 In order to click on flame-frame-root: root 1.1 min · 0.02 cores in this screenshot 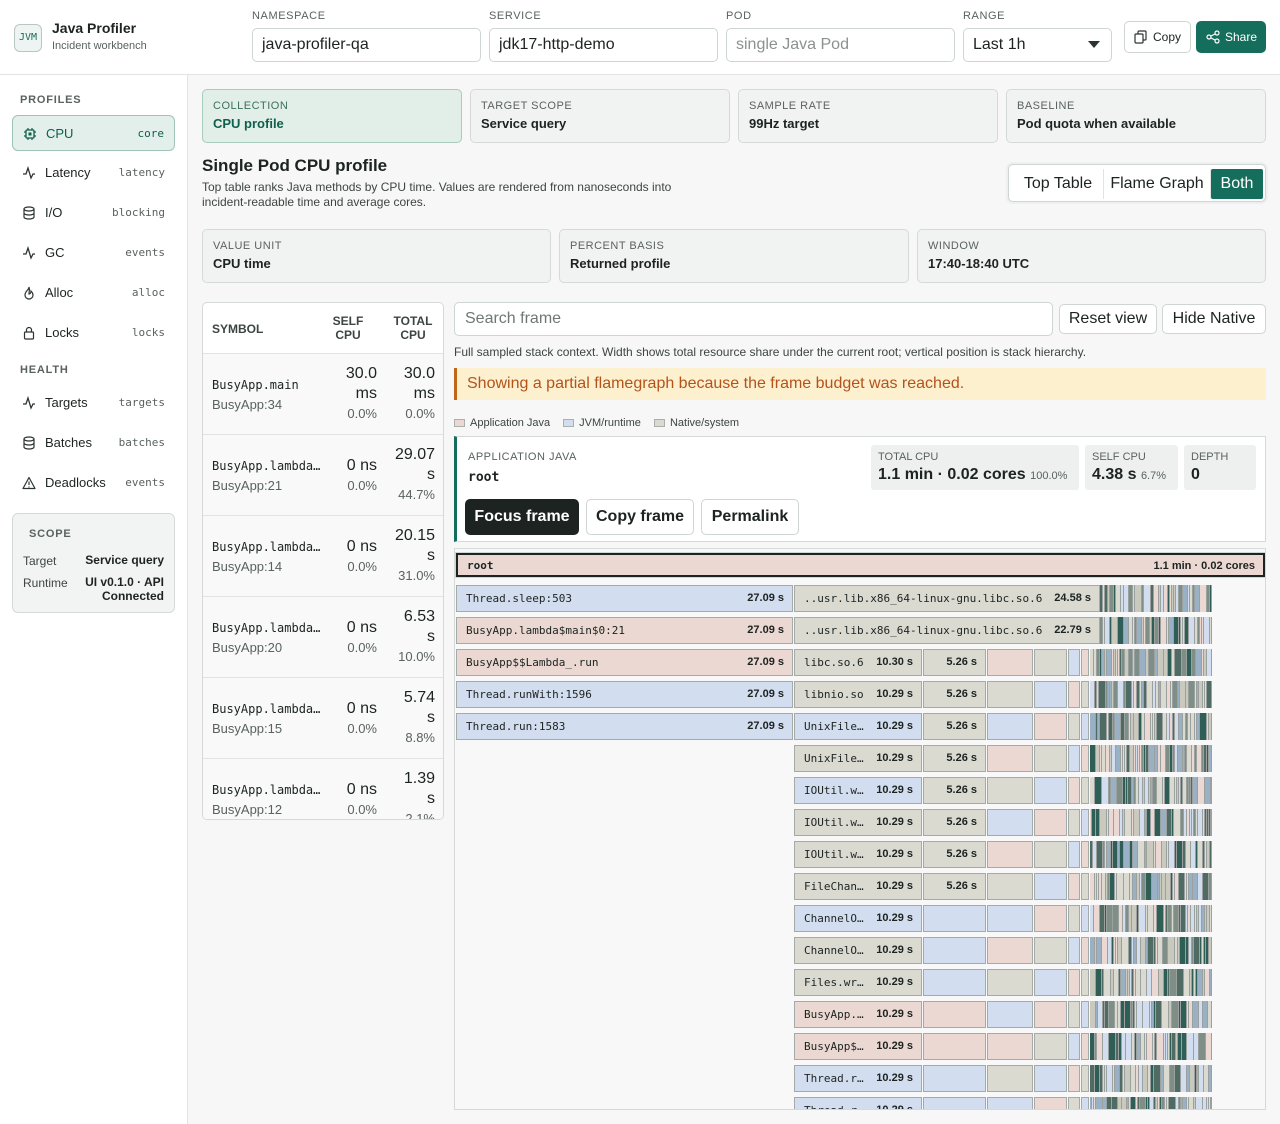, I will do `click(860, 565)`.